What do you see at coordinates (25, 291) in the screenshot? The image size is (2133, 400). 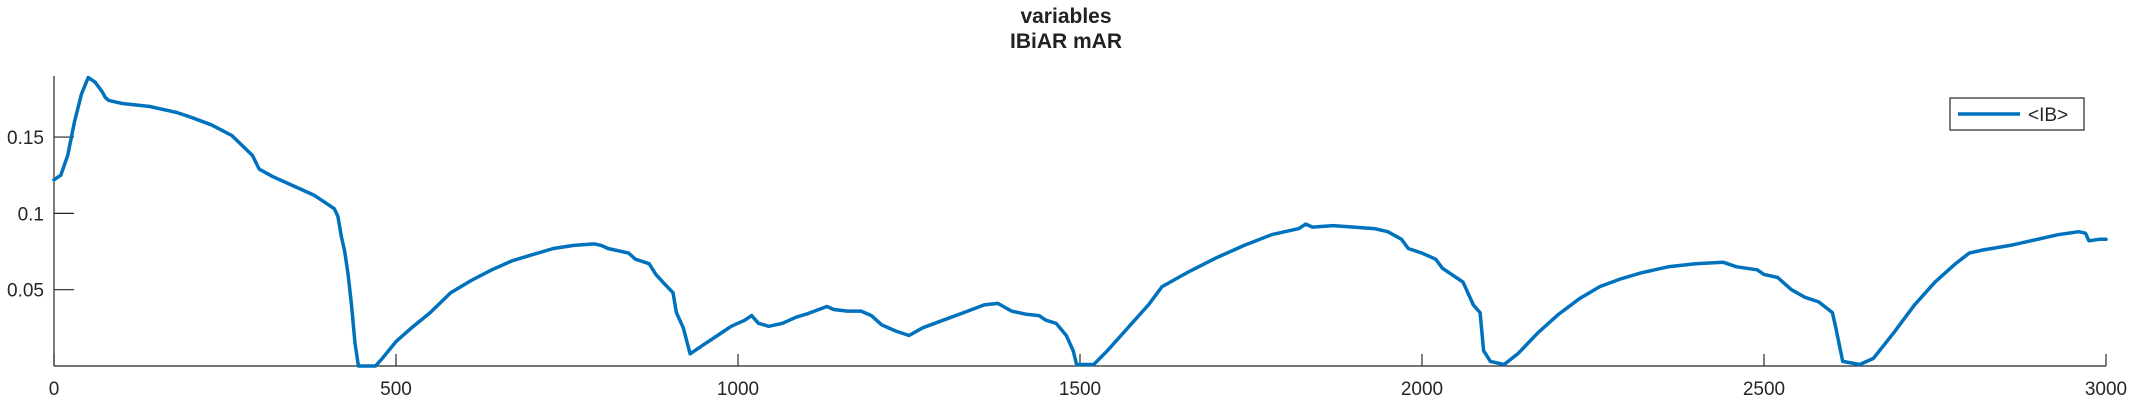 I see `y-tick-label: 0.05` at bounding box center [25, 291].